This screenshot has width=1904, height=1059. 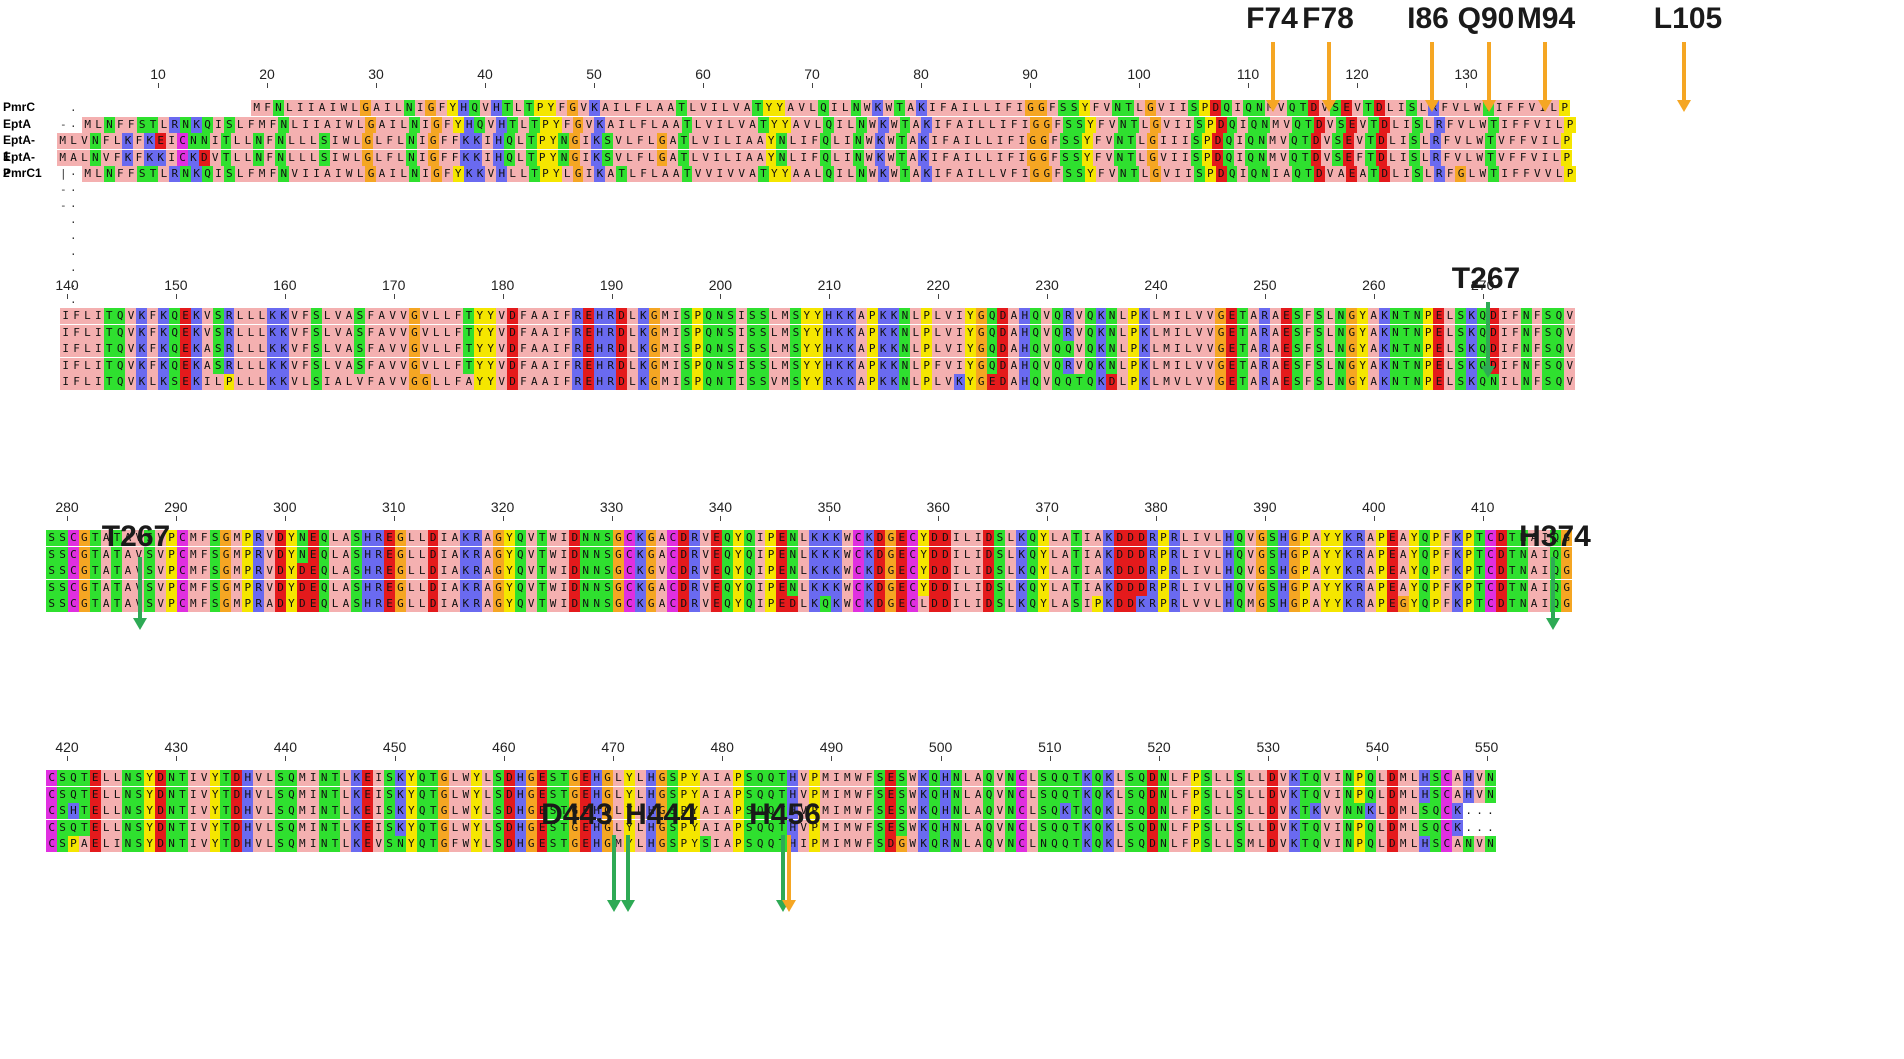 What do you see at coordinates (618, 844) in the screenshot?
I see `residue-cell: M` at bounding box center [618, 844].